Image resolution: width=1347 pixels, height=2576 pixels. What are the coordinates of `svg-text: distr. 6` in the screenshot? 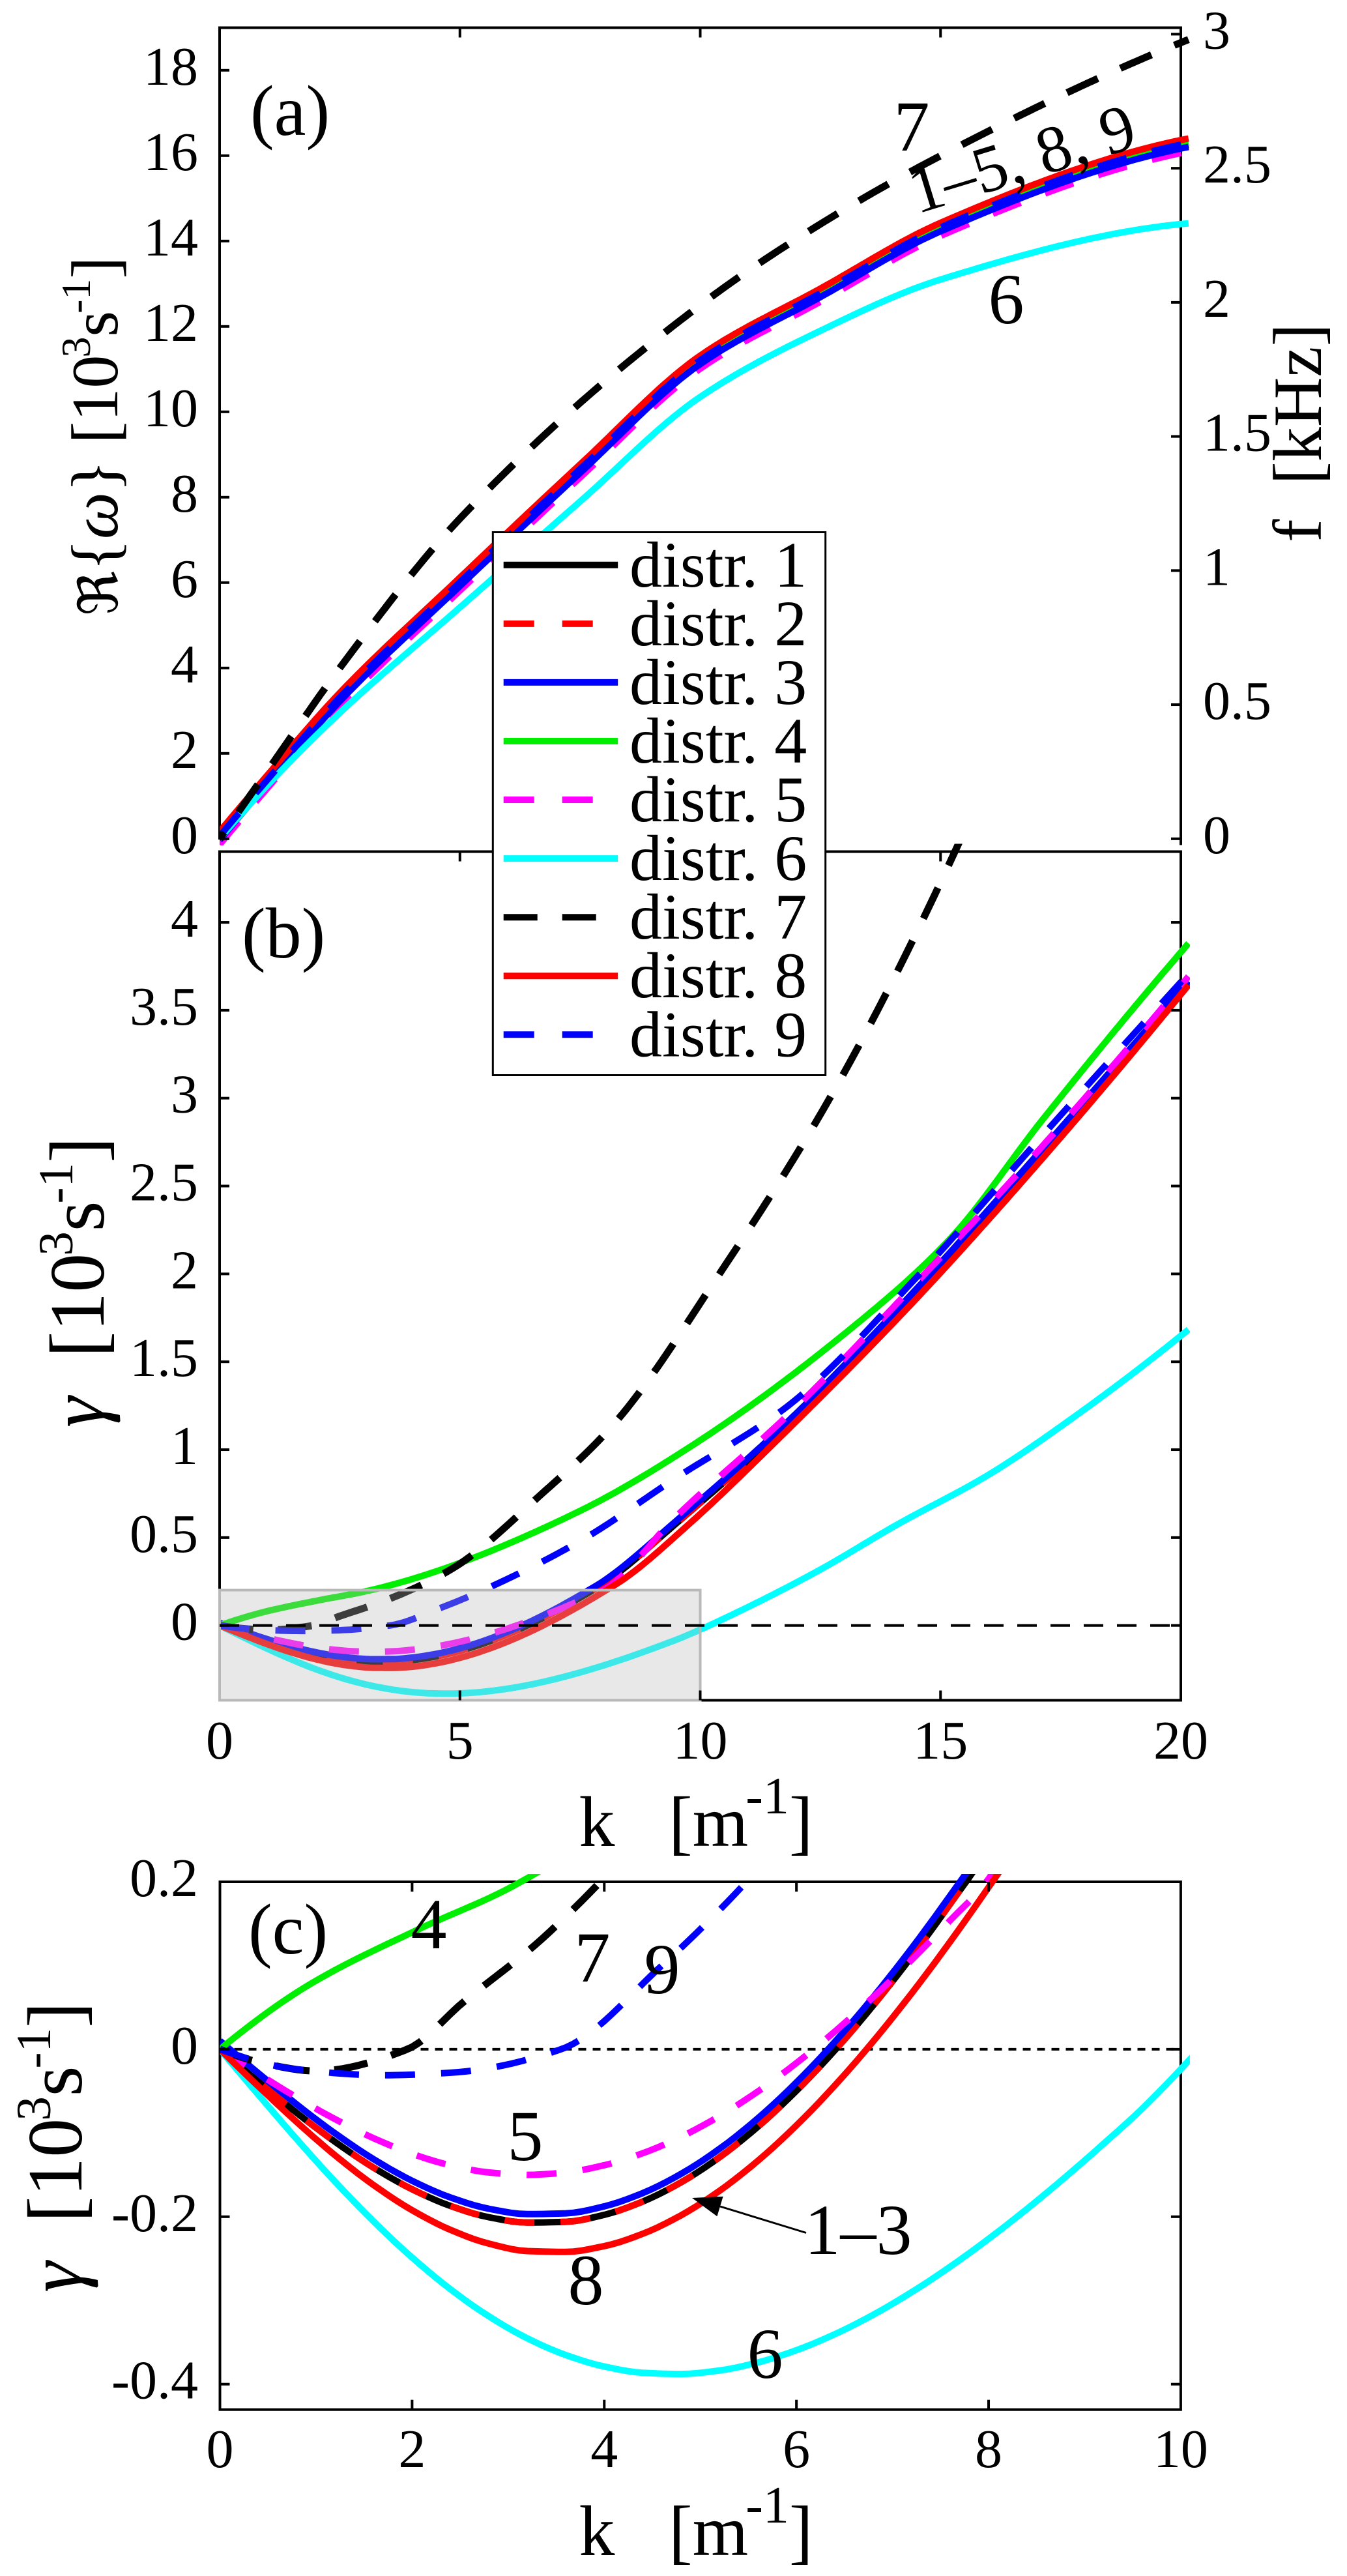 It's located at (718, 858).